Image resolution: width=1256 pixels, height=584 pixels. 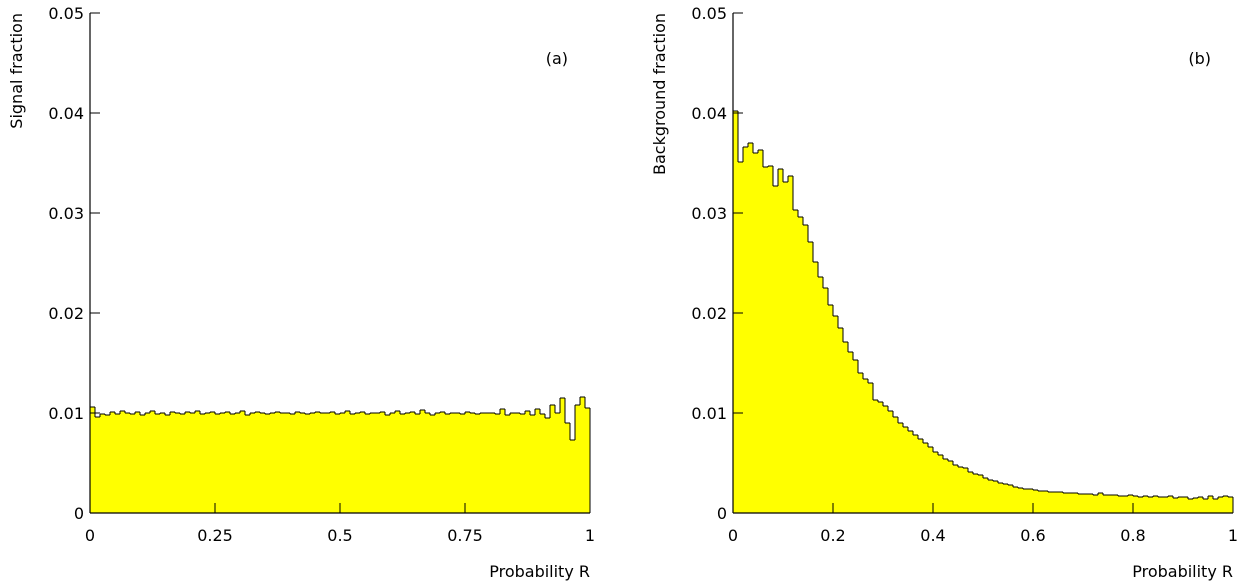 What do you see at coordinates (709, 413) in the screenshot?
I see `y-tick-label: 0.01` at bounding box center [709, 413].